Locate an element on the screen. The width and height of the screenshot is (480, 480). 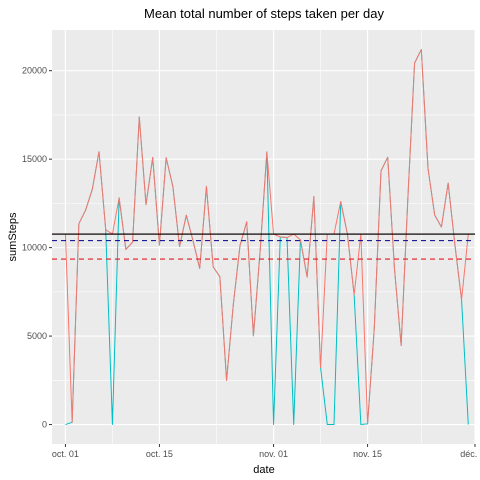
y-tick-label: 20000 is located at coordinates (34, 71).